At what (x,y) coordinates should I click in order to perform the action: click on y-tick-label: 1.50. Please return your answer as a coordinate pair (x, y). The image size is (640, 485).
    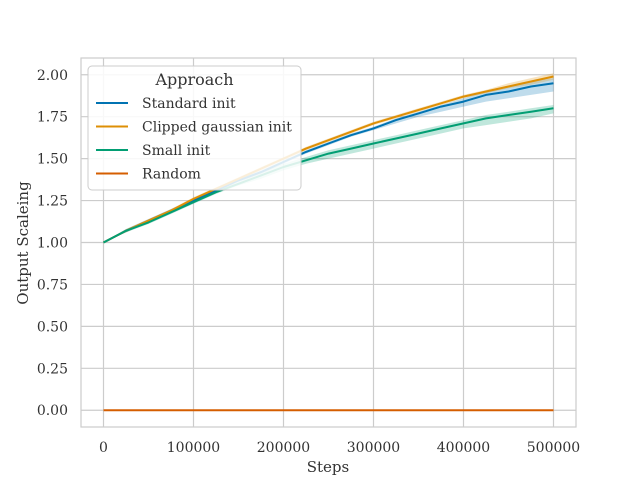
    Looking at the image, I should click on (52, 160).